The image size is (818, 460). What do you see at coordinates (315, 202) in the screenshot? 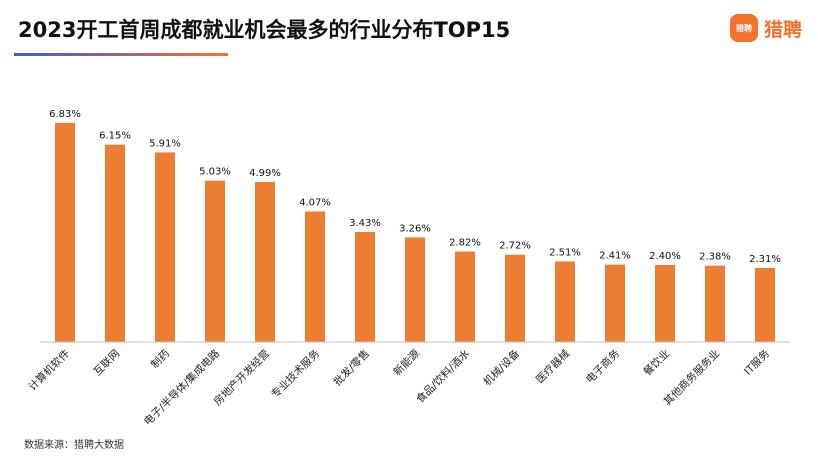
I see `data-label-6: 4.07%` at bounding box center [315, 202].